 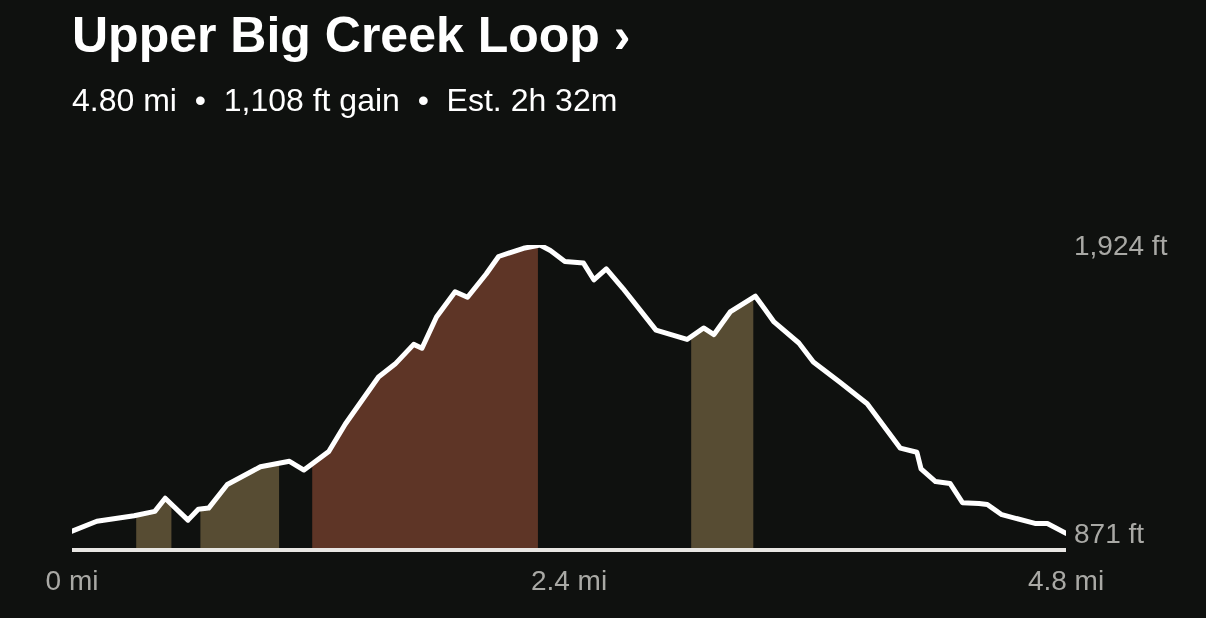 I want to click on x-tick-label: 0 mi, so click(x=72, y=580).